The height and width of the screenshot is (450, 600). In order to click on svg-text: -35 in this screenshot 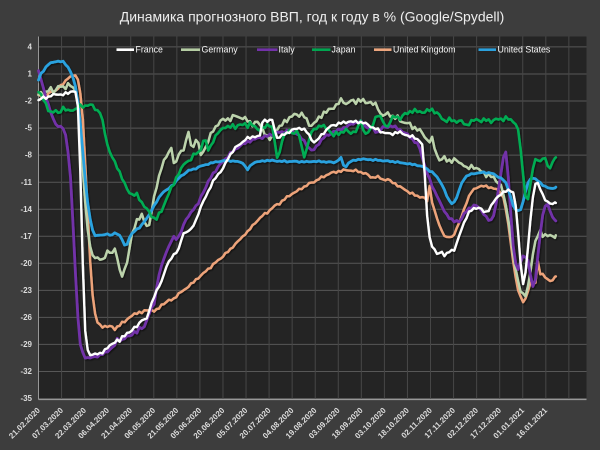, I will do `click(26, 398)`.